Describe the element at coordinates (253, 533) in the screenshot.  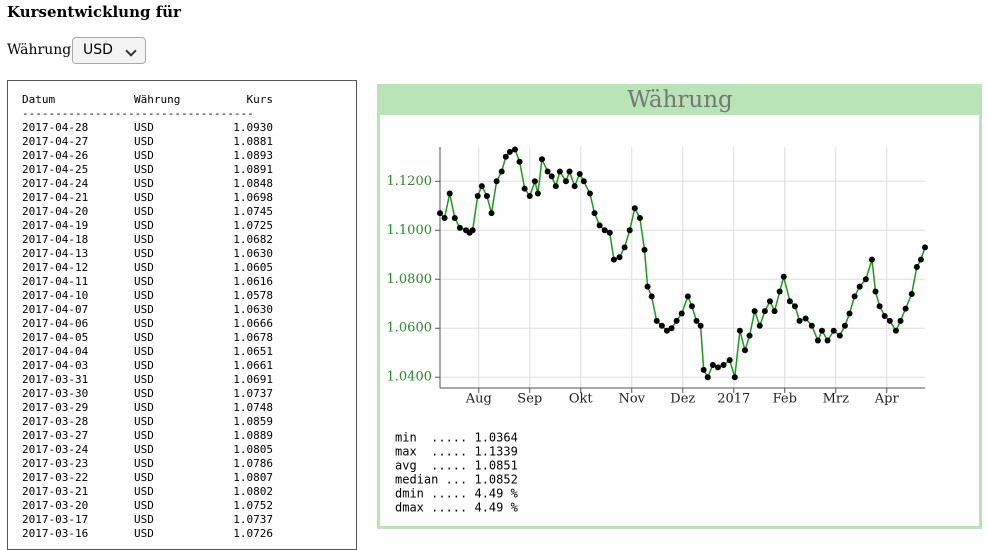
I see `table-cell: 1.0726` at that location.